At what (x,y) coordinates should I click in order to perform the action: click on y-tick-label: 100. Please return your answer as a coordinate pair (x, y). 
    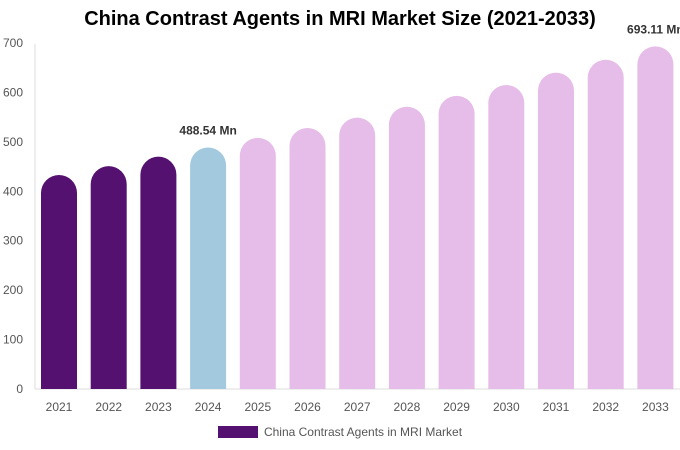
    Looking at the image, I should click on (13, 340).